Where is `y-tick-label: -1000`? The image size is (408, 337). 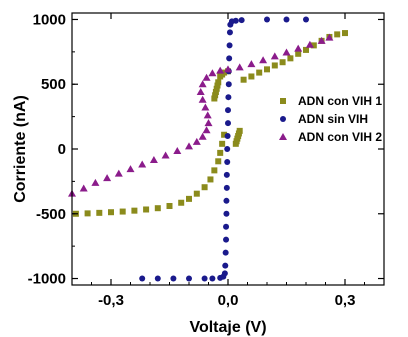 y-tick-label: -1000 is located at coordinates (47, 279).